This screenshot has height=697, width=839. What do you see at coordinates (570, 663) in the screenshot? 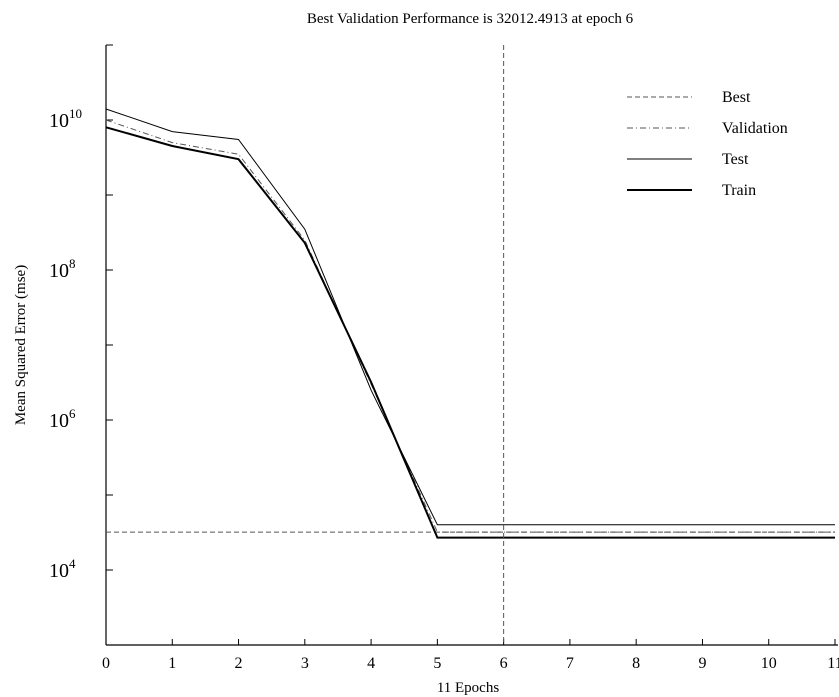
I see `x-tick-label: 7` at bounding box center [570, 663].